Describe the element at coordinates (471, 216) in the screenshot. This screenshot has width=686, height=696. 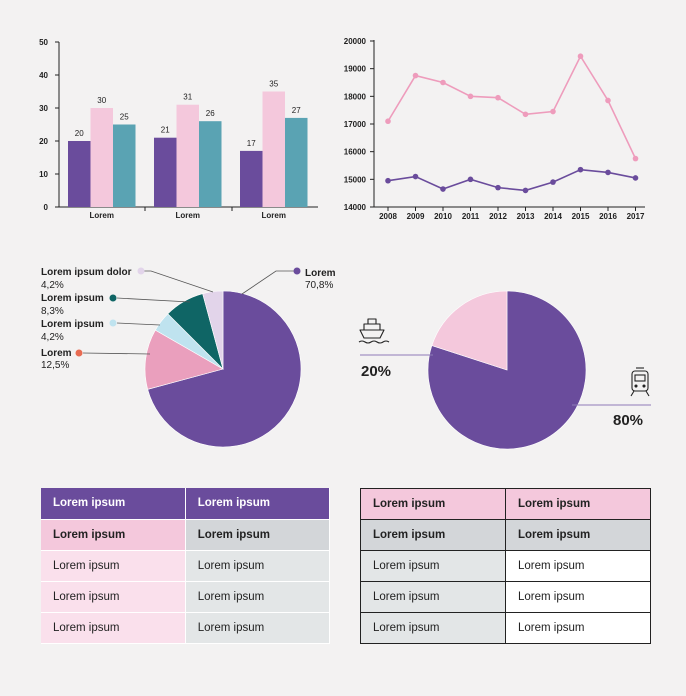
I see `line-x-tick-label: 2011` at that location.